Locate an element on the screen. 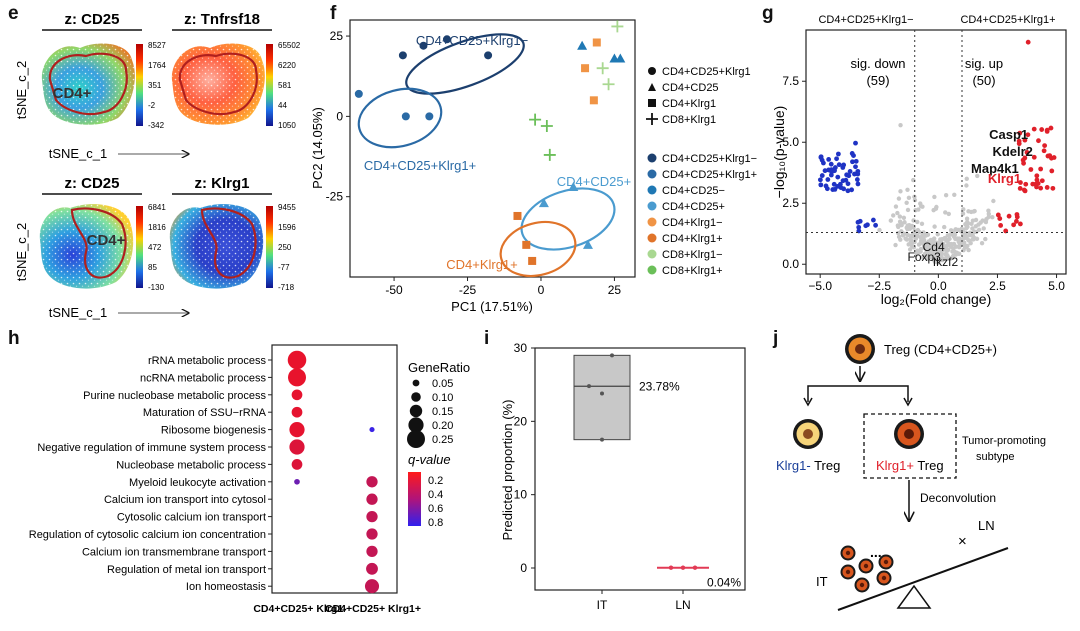 This screenshot has width=1080, height=631. x-tick-label: −2.5 is located at coordinates (879, 286).